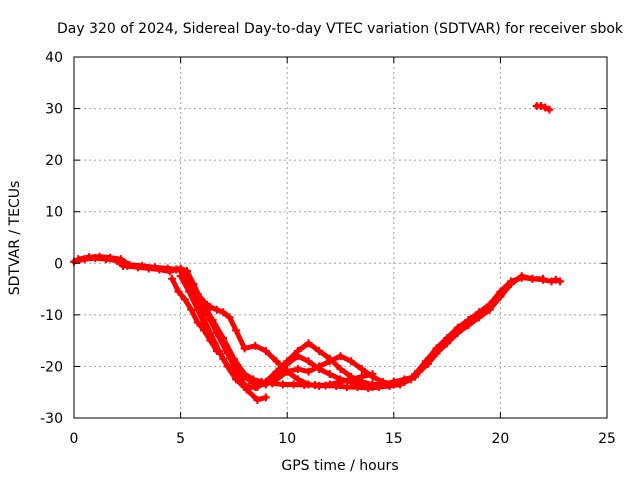 Image resolution: width=640 pixels, height=480 pixels. What do you see at coordinates (500, 439) in the screenshot?
I see `x-tick-label: 20` at bounding box center [500, 439].